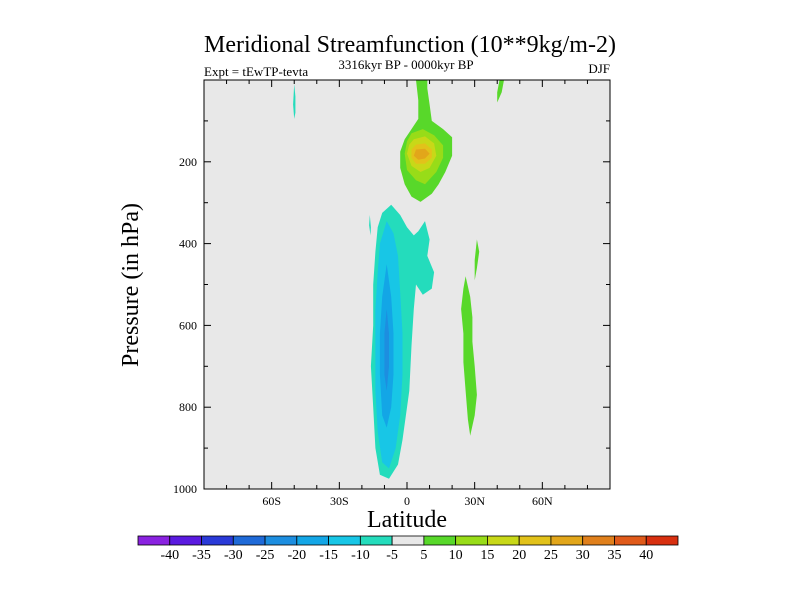 This screenshot has height=600, width=800. What do you see at coordinates (339, 501) in the screenshot?
I see `x-tick-label: 30S` at bounding box center [339, 501].